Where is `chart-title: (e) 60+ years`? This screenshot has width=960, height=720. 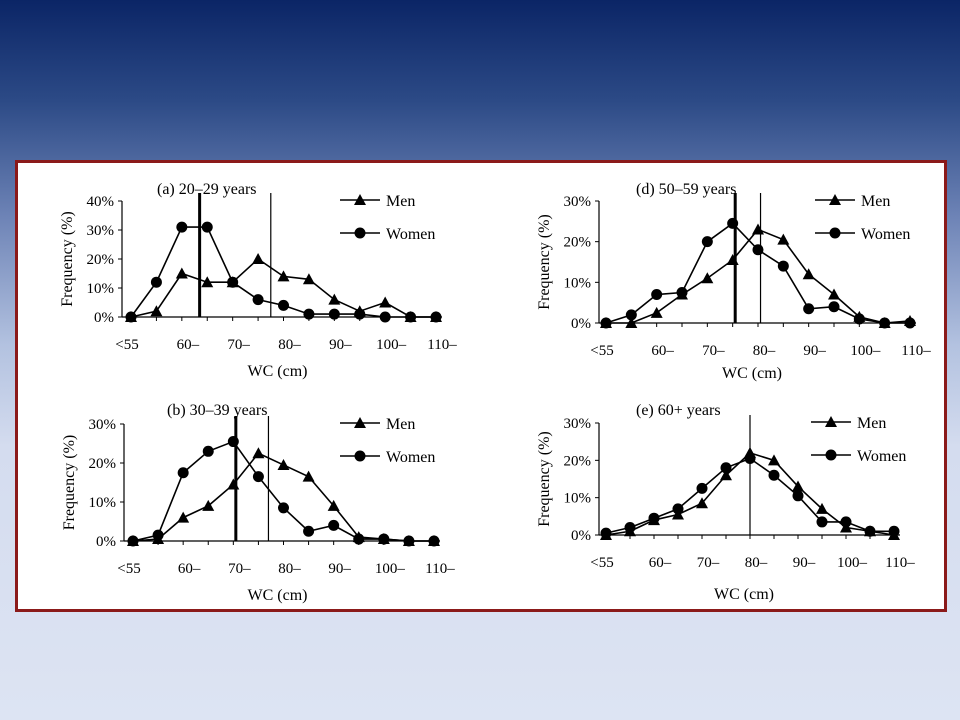 chart-title: (e) 60+ years is located at coordinates (678, 410).